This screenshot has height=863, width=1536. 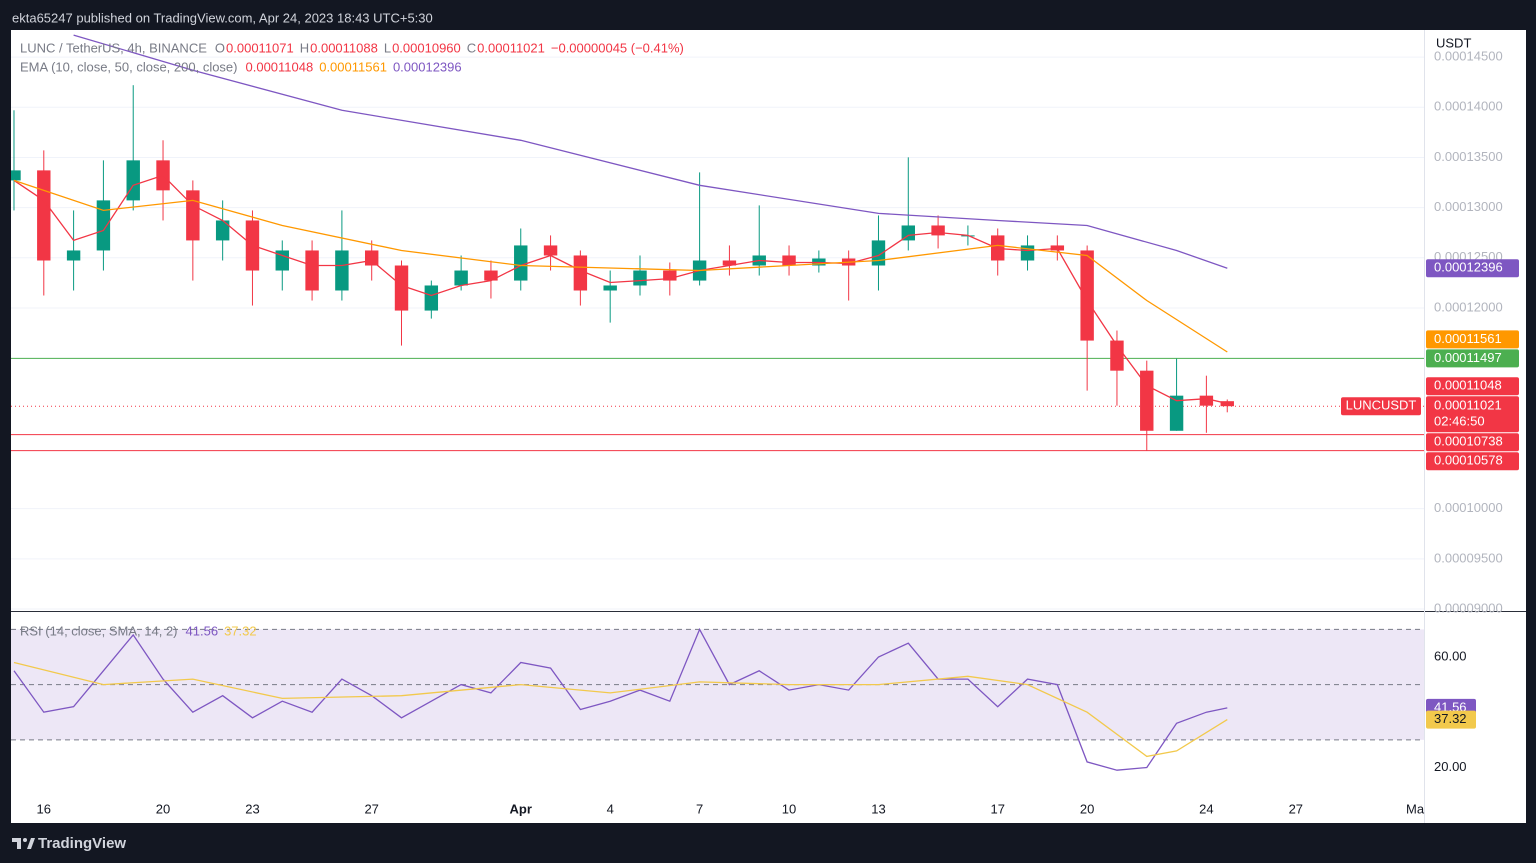 I want to click on x-tick-label: 17, so click(x=997, y=808).